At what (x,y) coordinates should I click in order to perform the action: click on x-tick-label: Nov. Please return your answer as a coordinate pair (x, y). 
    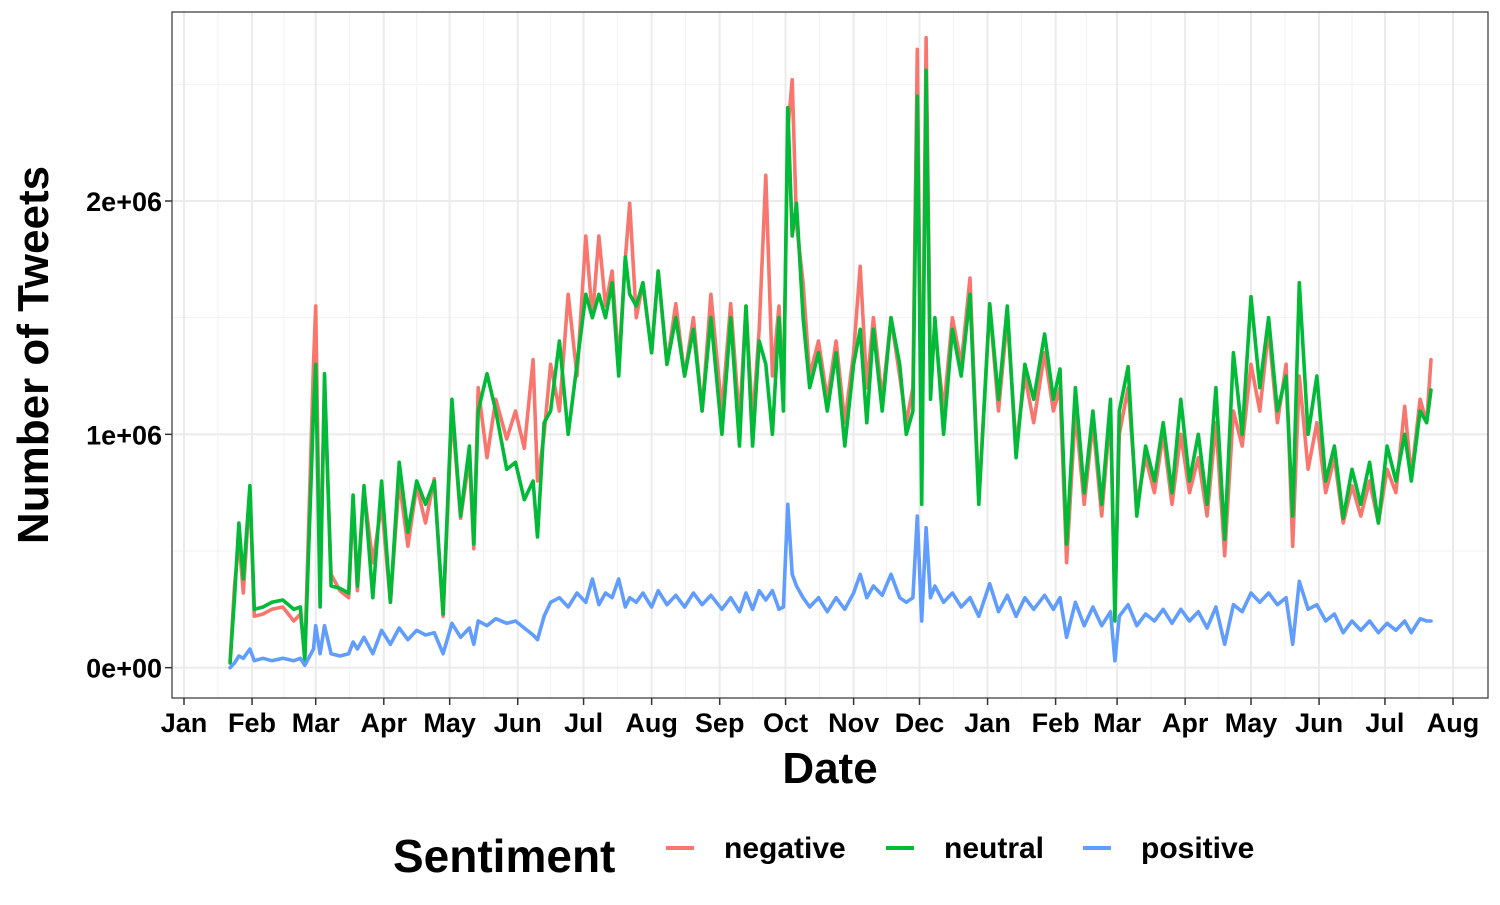
    Looking at the image, I should click on (853, 723).